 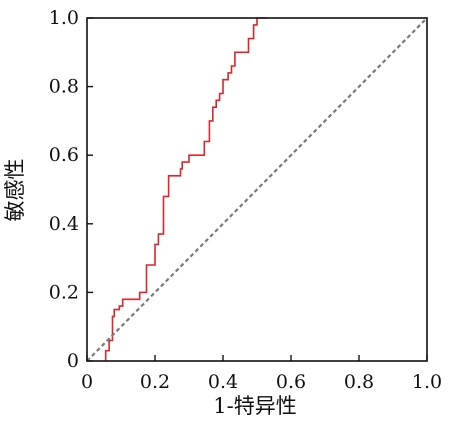 What do you see at coordinates (73, 361) in the screenshot?
I see `y-tick-label: 0` at bounding box center [73, 361].